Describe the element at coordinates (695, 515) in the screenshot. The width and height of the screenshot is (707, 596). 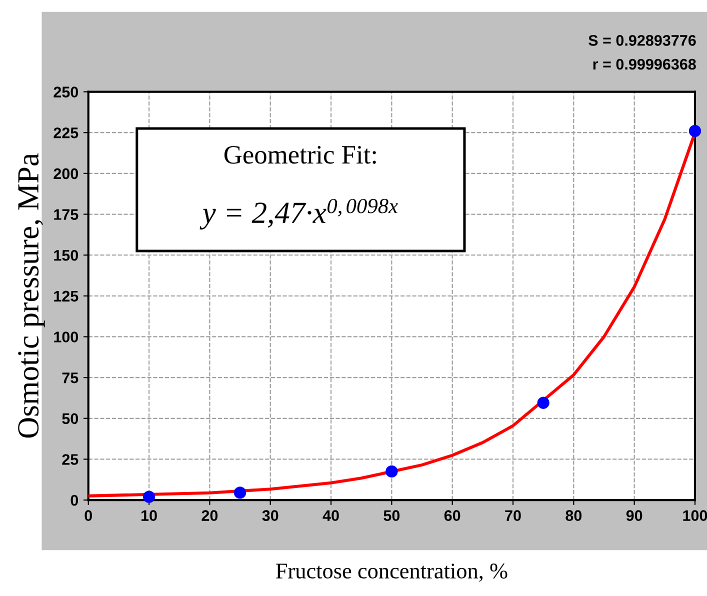
I see `x-tick-label: 100` at that location.